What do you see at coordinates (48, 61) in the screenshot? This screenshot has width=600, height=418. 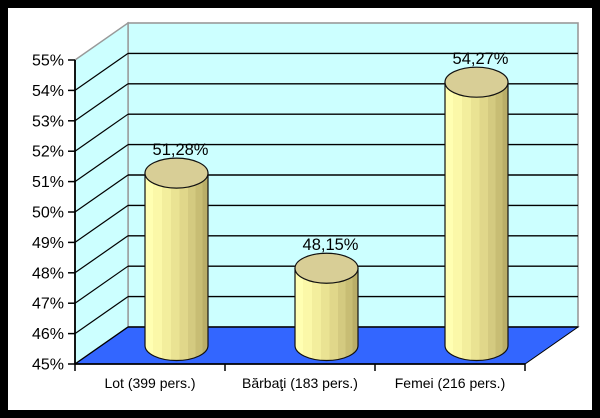 I see `y-axis-label: 55%` at bounding box center [48, 61].